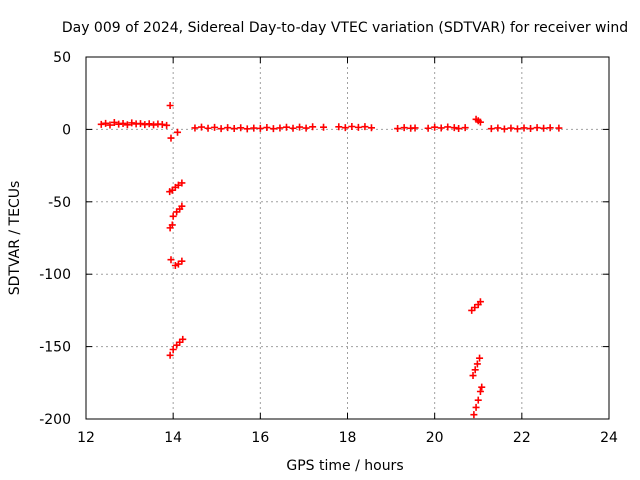 The width and height of the screenshot is (640, 480). What do you see at coordinates (55, 275) in the screenshot?
I see `y-tick-label: -100` at bounding box center [55, 275].